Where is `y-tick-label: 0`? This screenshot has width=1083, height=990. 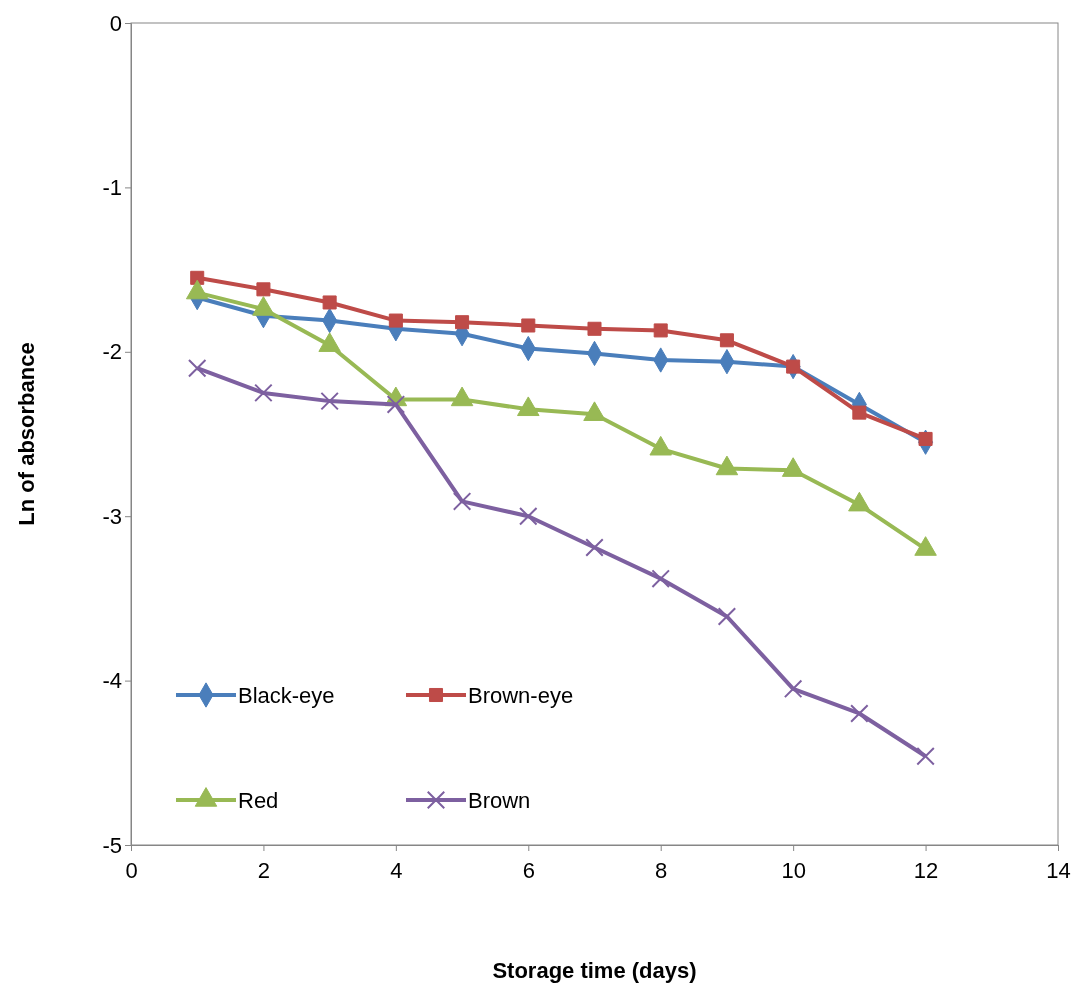 y-tick-label: 0 is located at coordinates (115, 23).